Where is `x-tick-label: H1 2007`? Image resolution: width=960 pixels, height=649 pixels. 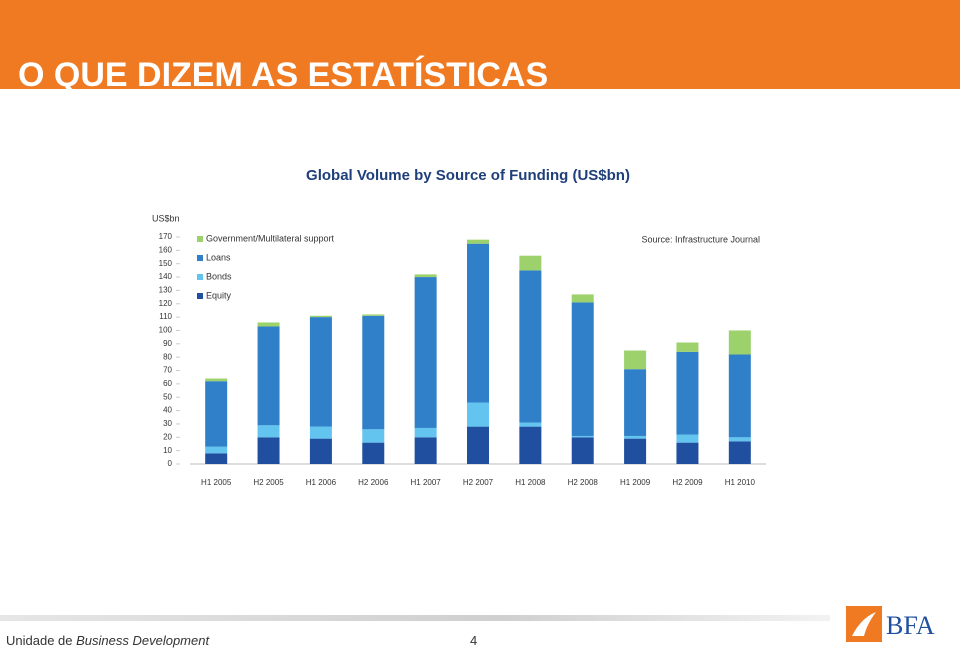
x-tick-label: H1 2007 is located at coordinates (426, 482).